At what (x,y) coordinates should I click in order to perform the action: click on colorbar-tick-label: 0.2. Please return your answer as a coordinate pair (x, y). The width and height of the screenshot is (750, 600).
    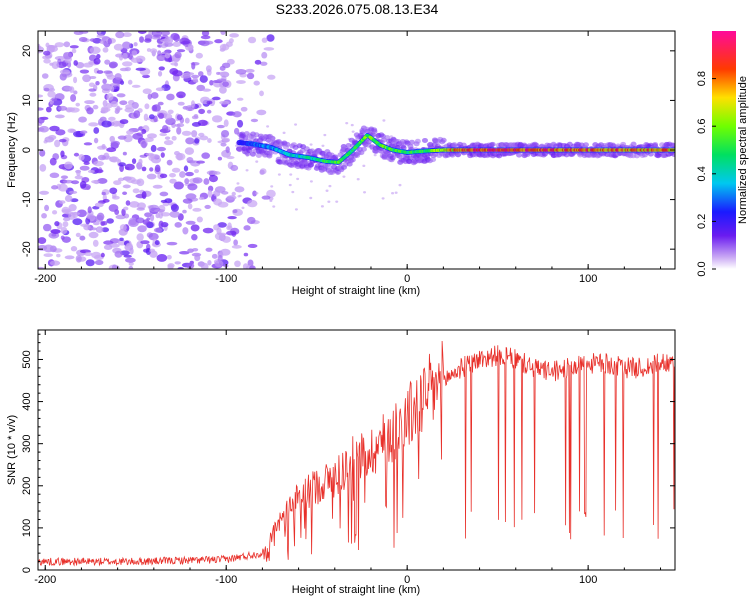
    Looking at the image, I should click on (702, 221).